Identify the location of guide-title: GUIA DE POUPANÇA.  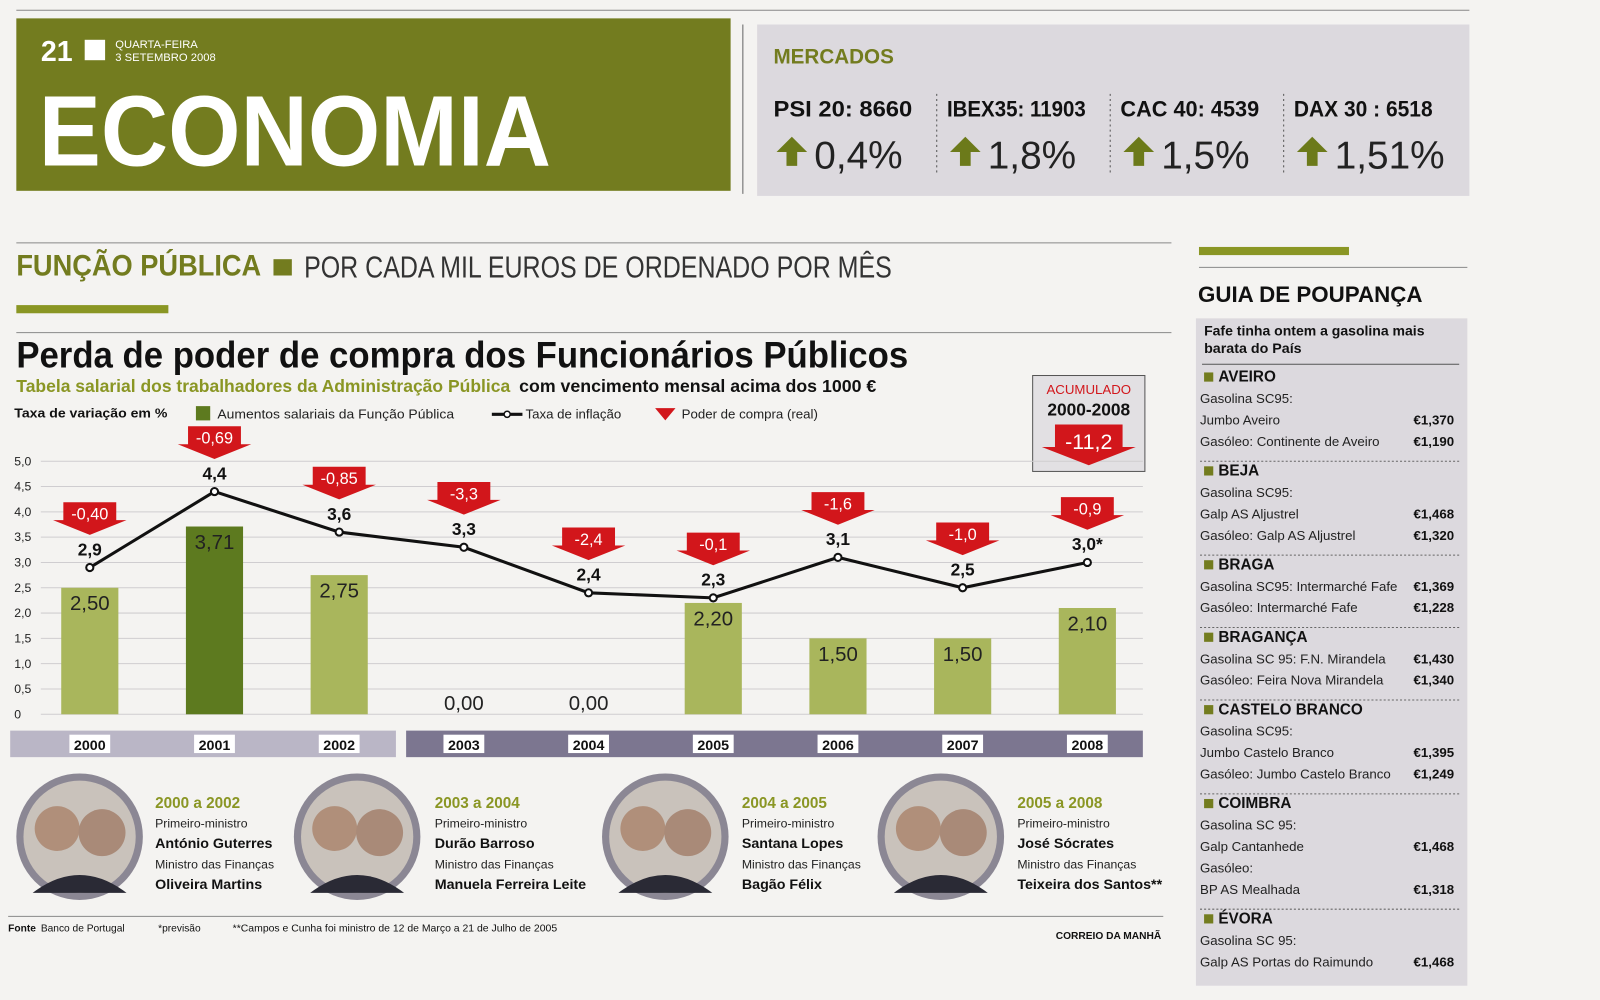
(1310, 294).